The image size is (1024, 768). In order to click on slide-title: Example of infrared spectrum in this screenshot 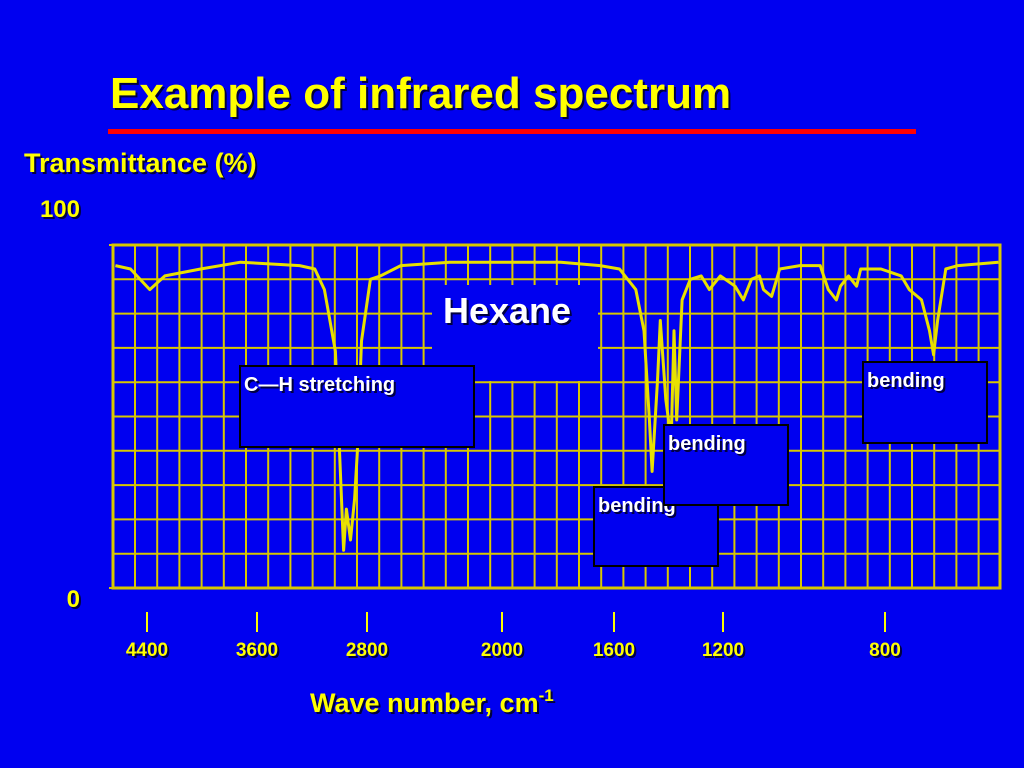, I will do `click(420, 93)`.